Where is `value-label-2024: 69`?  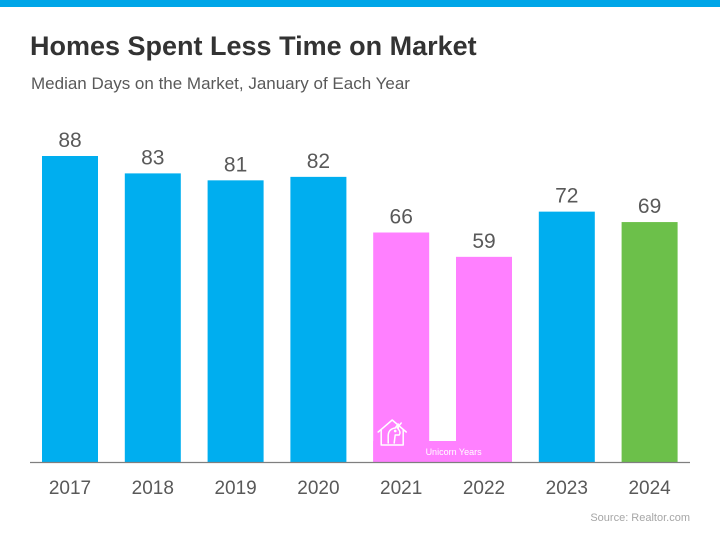 value-label-2024: 69 is located at coordinates (649, 206).